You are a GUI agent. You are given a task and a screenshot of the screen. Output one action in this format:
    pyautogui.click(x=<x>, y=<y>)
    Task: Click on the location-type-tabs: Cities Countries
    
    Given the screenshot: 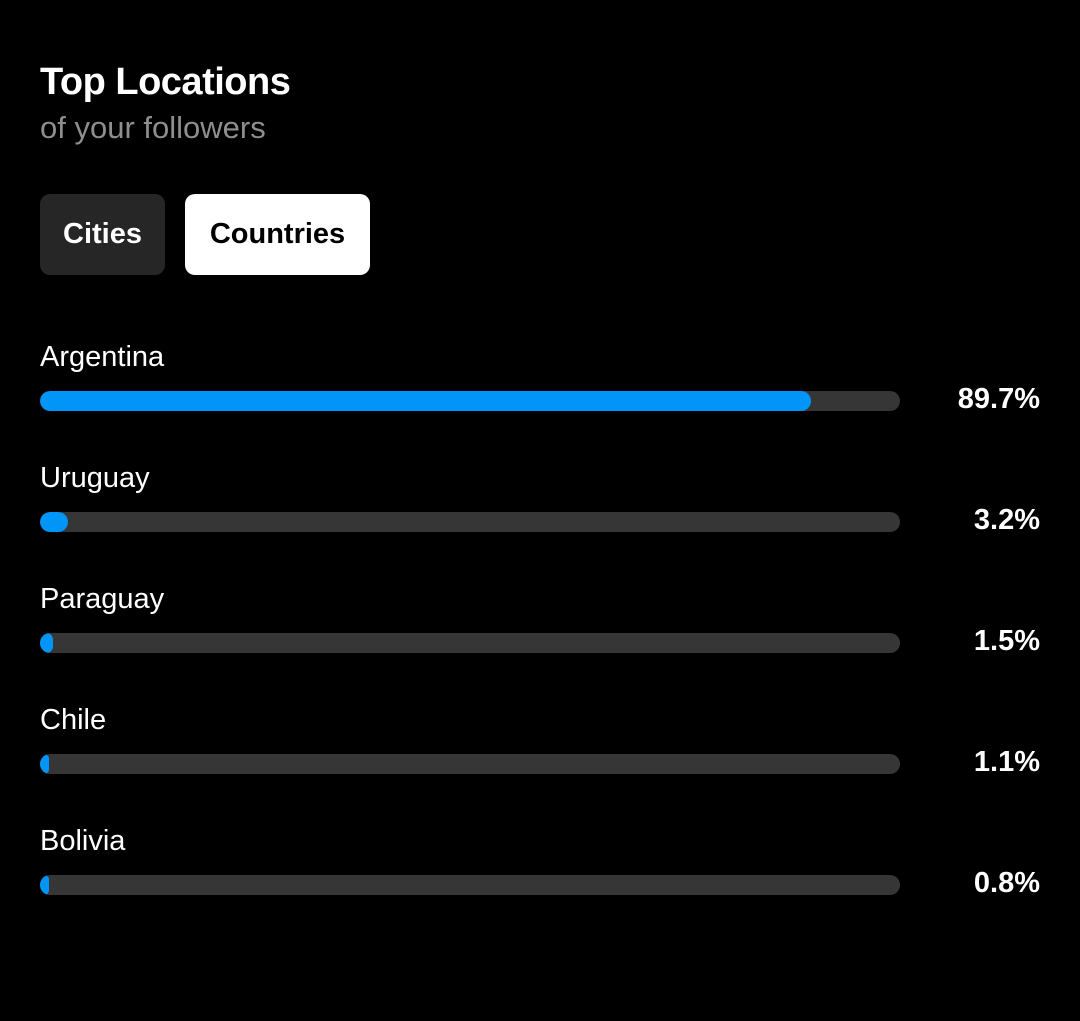 What is the action you would take?
    pyautogui.click(x=205, y=234)
    